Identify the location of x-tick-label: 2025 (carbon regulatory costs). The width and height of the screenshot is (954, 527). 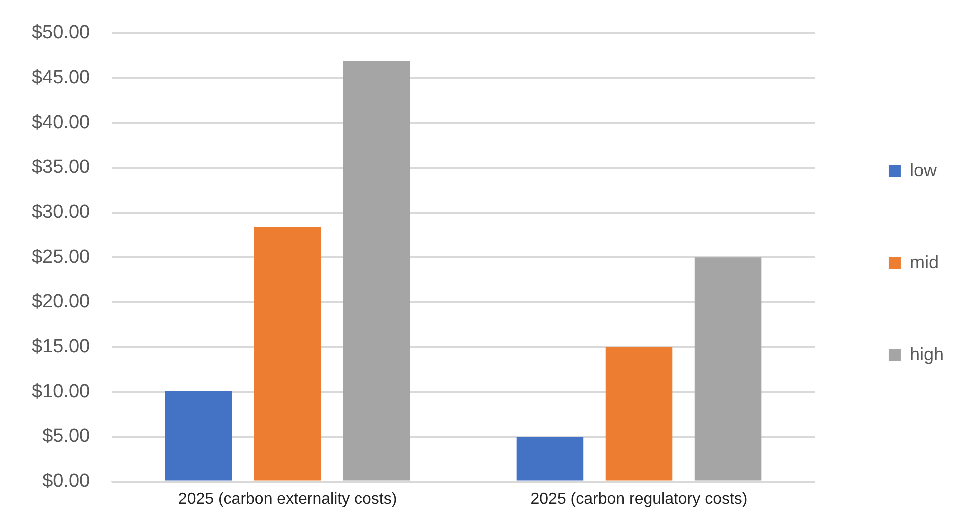
(639, 499).